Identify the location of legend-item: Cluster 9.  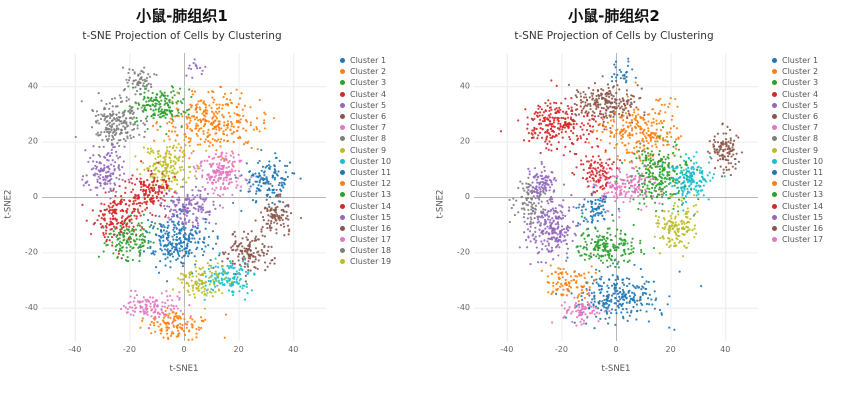
(380, 150).